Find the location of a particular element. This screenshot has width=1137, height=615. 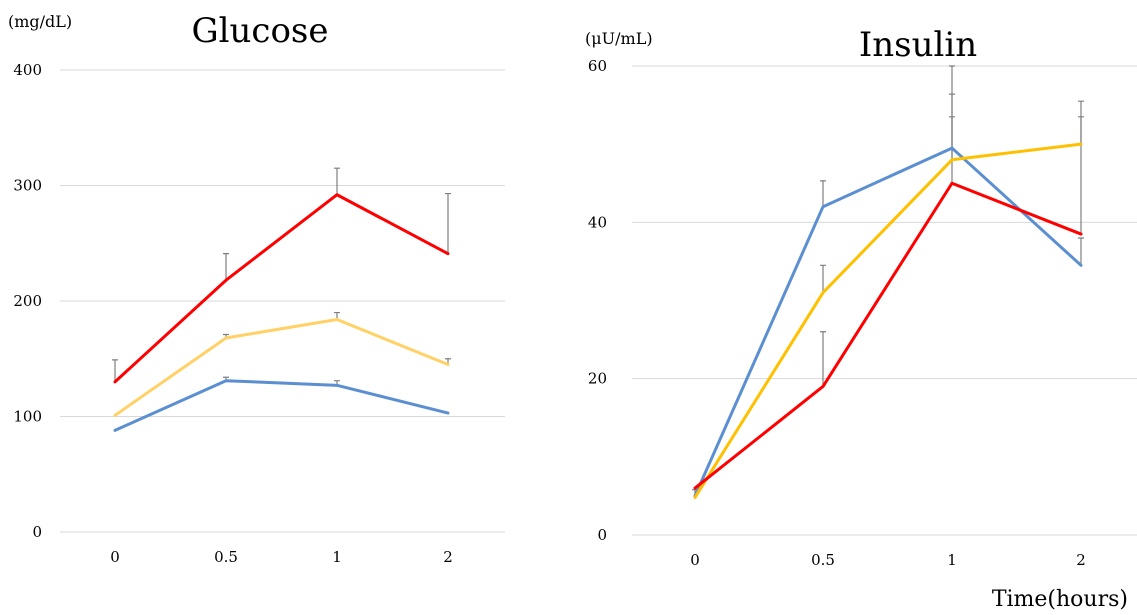

insulin-title: Insulin is located at coordinates (918, 45).